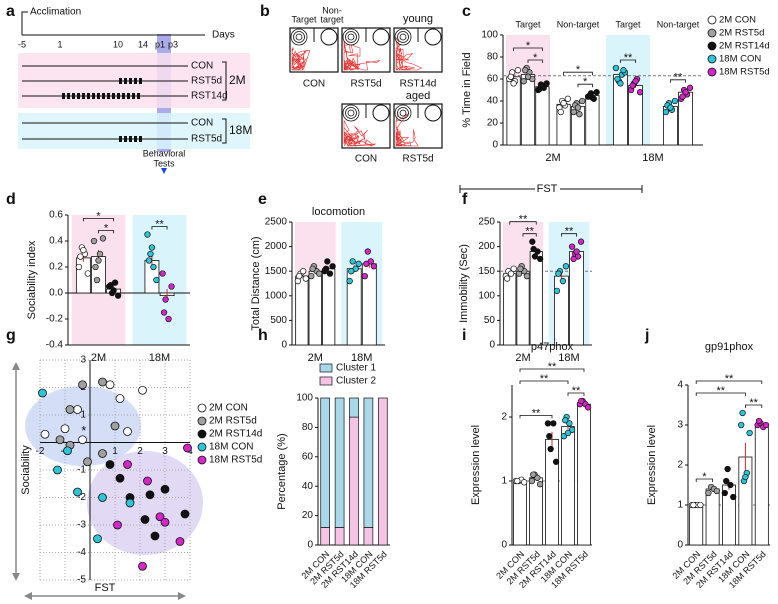  What do you see at coordinates (182, 596) in the screenshot?
I see `arrow-head` at bounding box center [182, 596].